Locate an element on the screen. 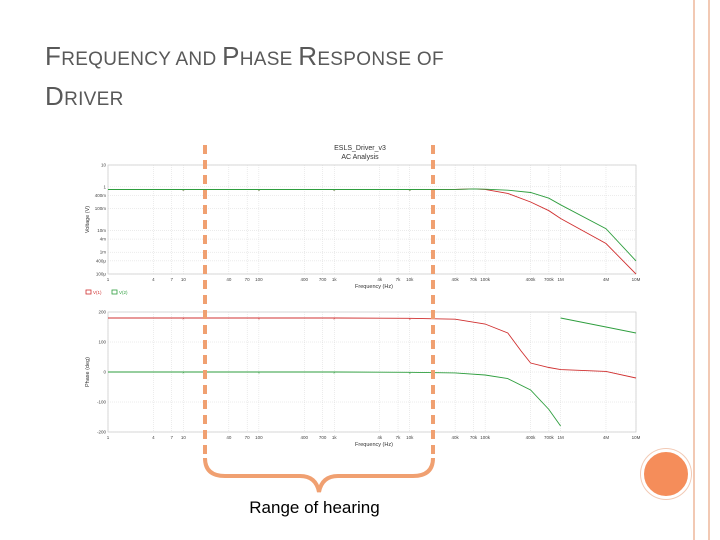  legend-label-0: V(1) is located at coordinates (97, 292).